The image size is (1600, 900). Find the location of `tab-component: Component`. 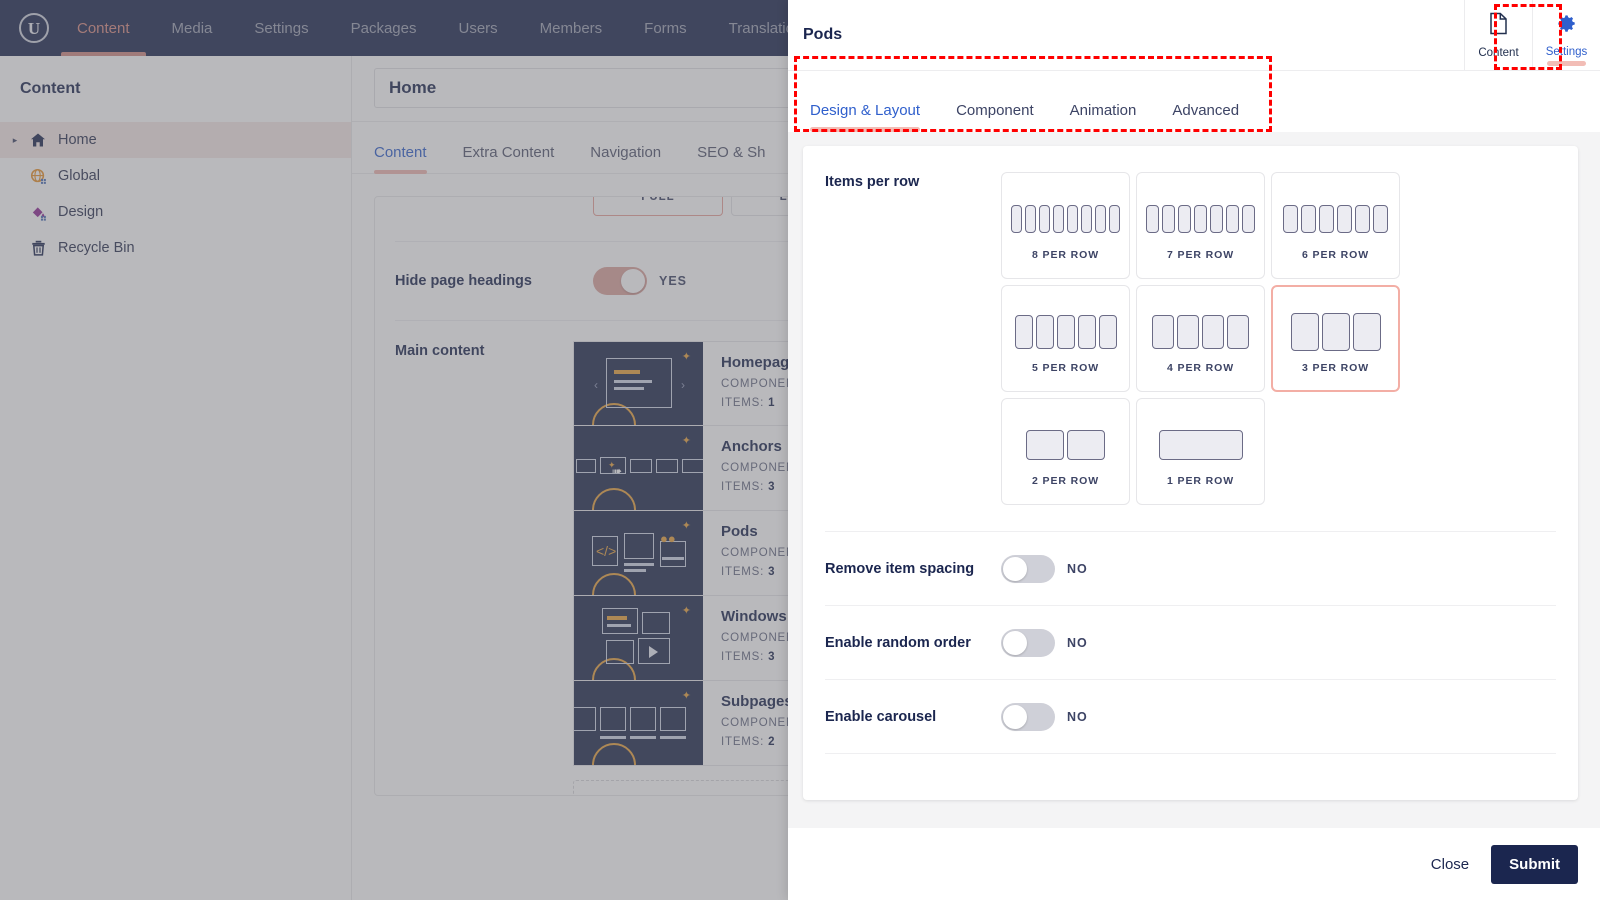

tab-component: Component is located at coordinates (995, 110).